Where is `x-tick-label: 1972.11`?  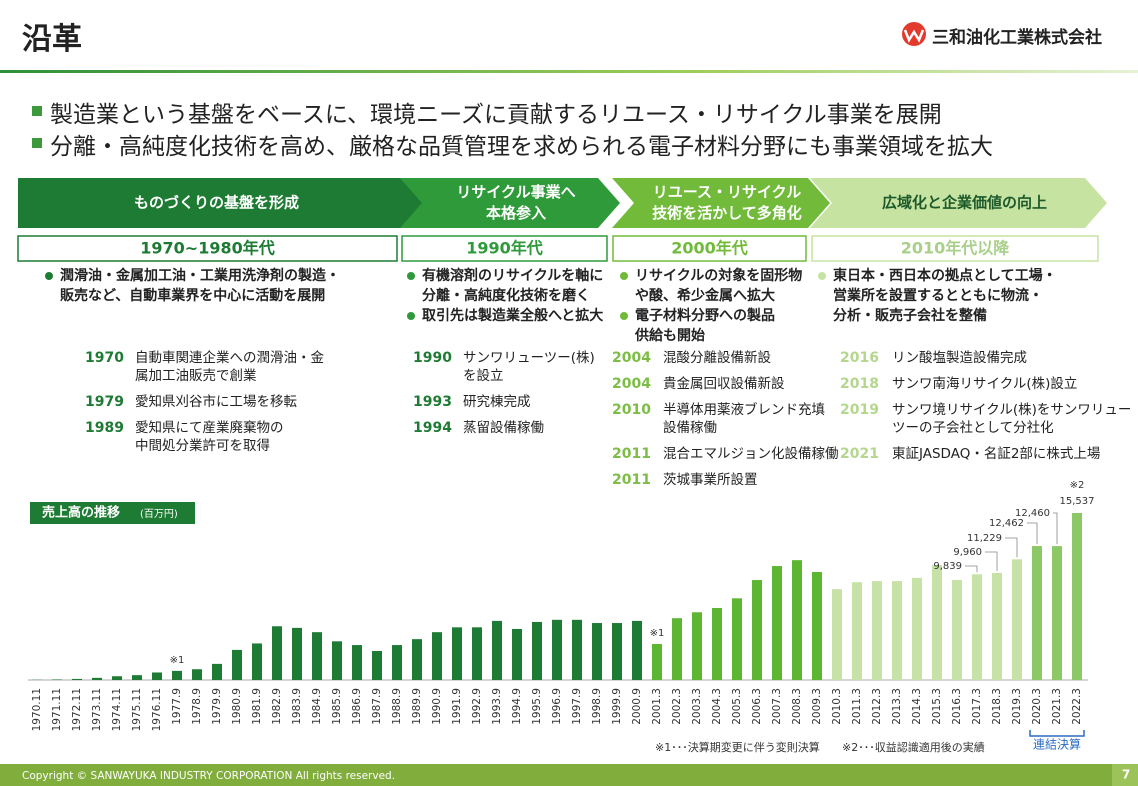
x-tick-label: 1972.11 is located at coordinates (77, 709).